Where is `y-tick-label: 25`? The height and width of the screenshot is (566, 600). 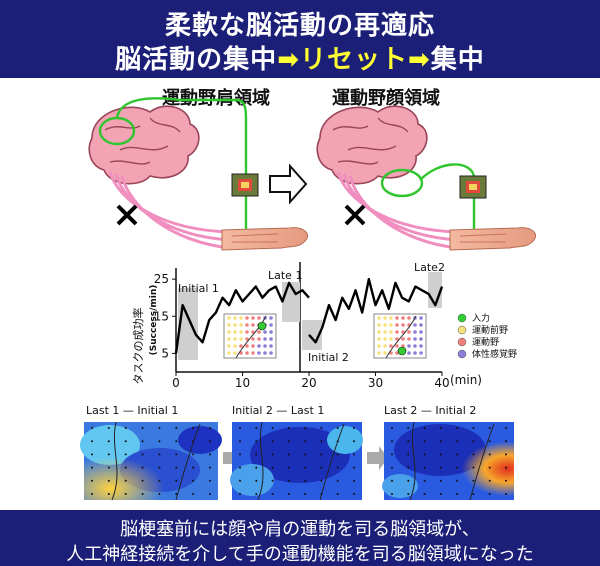 y-tick-label: 25 is located at coordinates (161, 279).